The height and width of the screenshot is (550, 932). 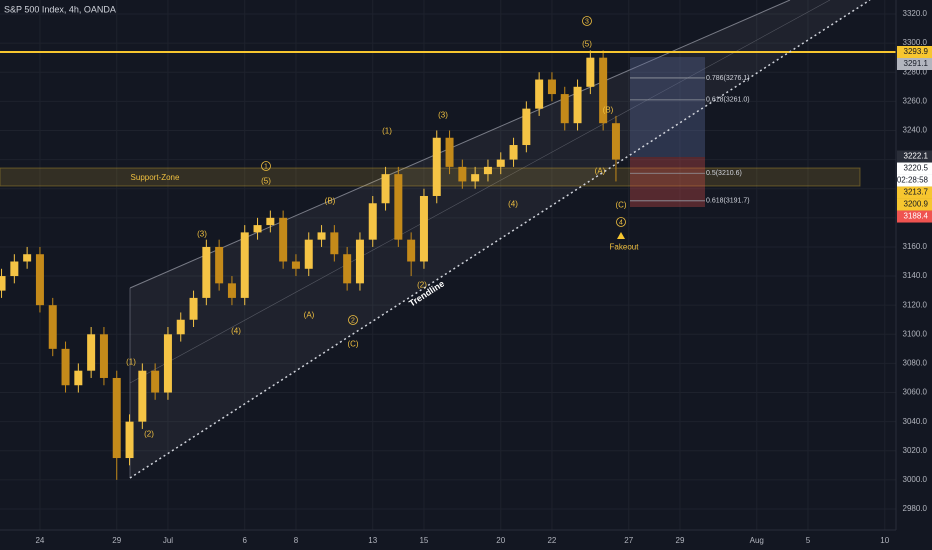 I want to click on price-tag-label: 3200.9, so click(x=916, y=204).